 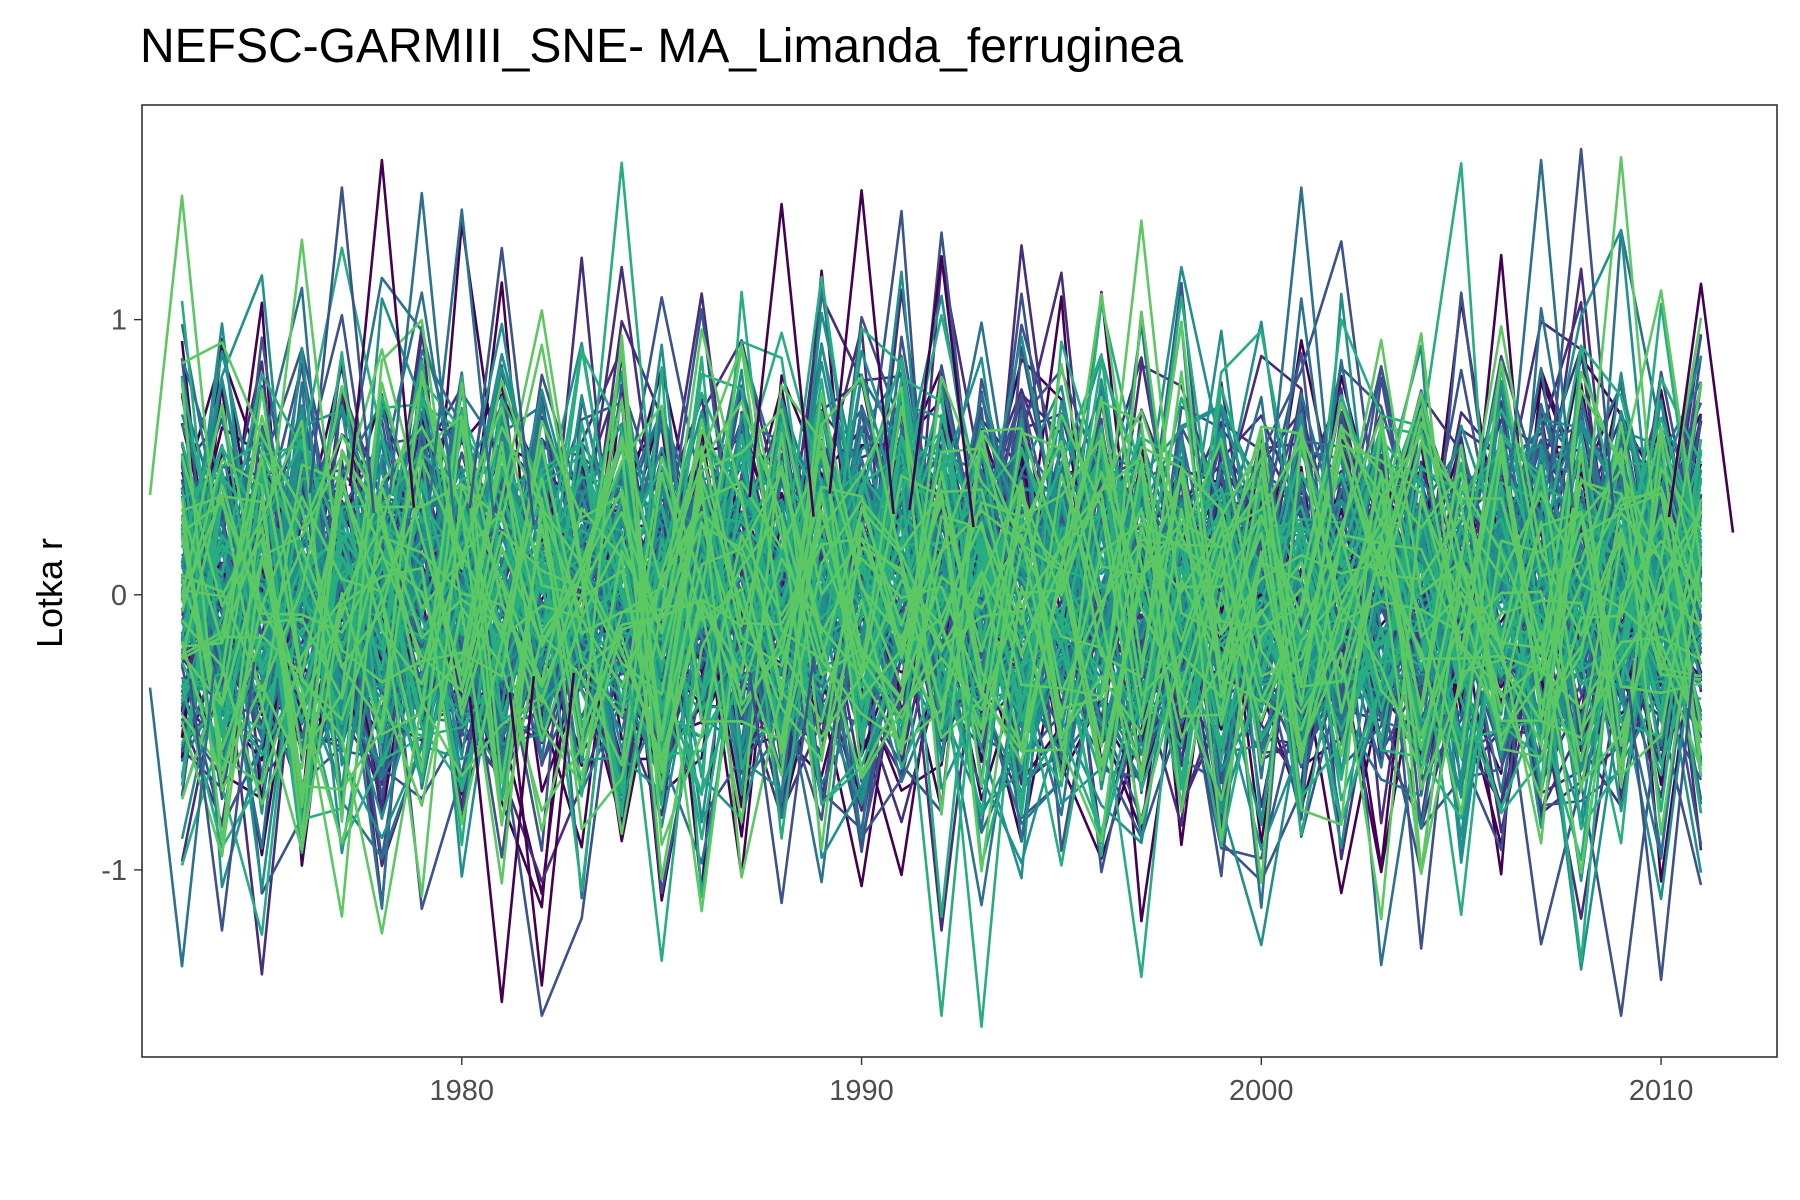 What do you see at coordinates (49, 593) in the screenshot?
I see `y-axis-label: Lotka r` at bounding box center [49, 593].